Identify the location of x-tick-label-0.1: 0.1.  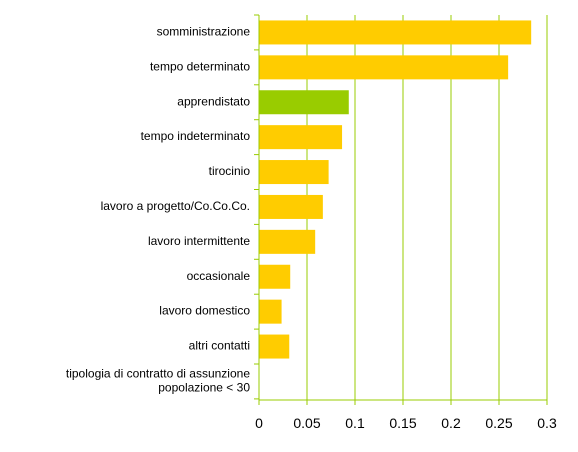
(355, 423).